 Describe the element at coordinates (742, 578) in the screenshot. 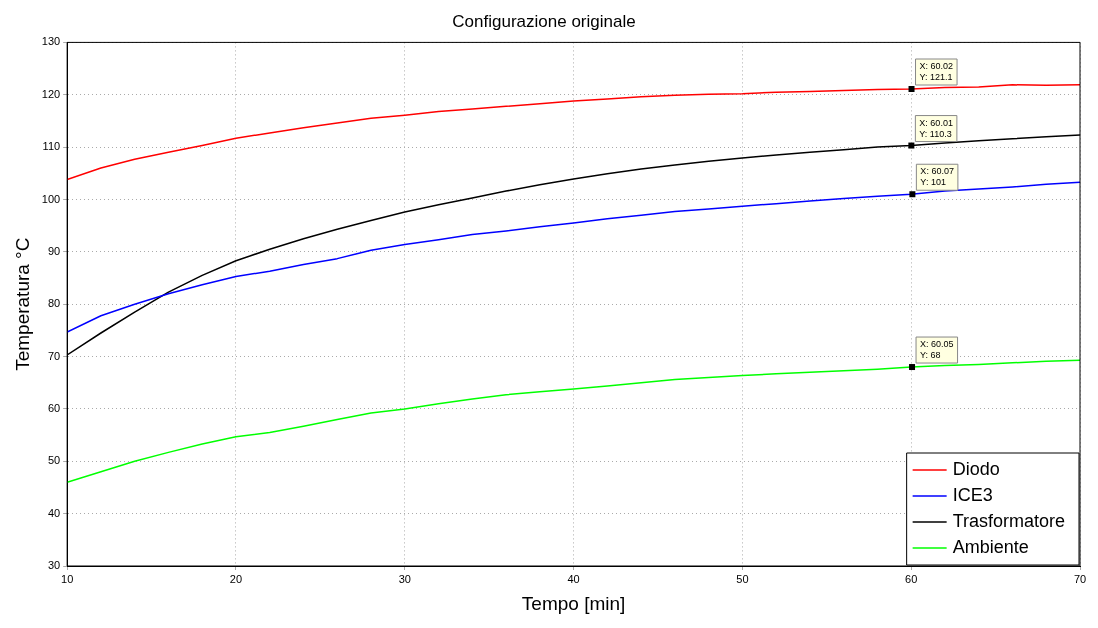

I see `x-tick-label: 50` at that location.